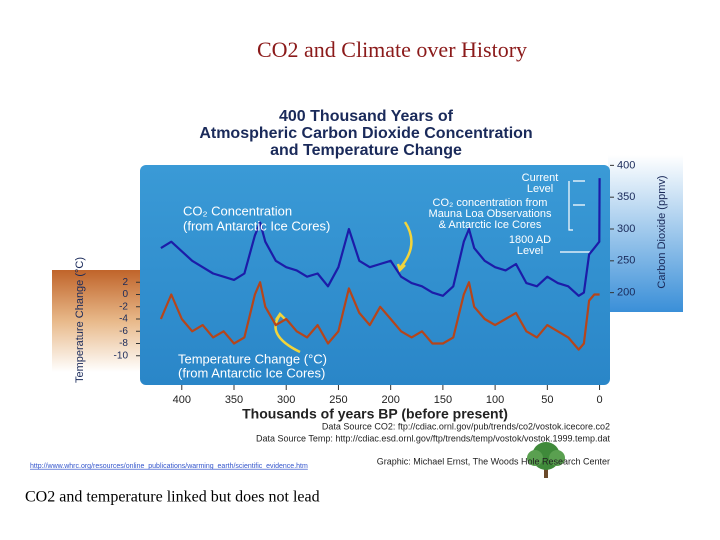 The width and height of the screenshot is (720, 540). What do you see at coordinates (443, 400) in the screenshot?
I see `x-tick-label: 150` at bounding box center [443, 400].